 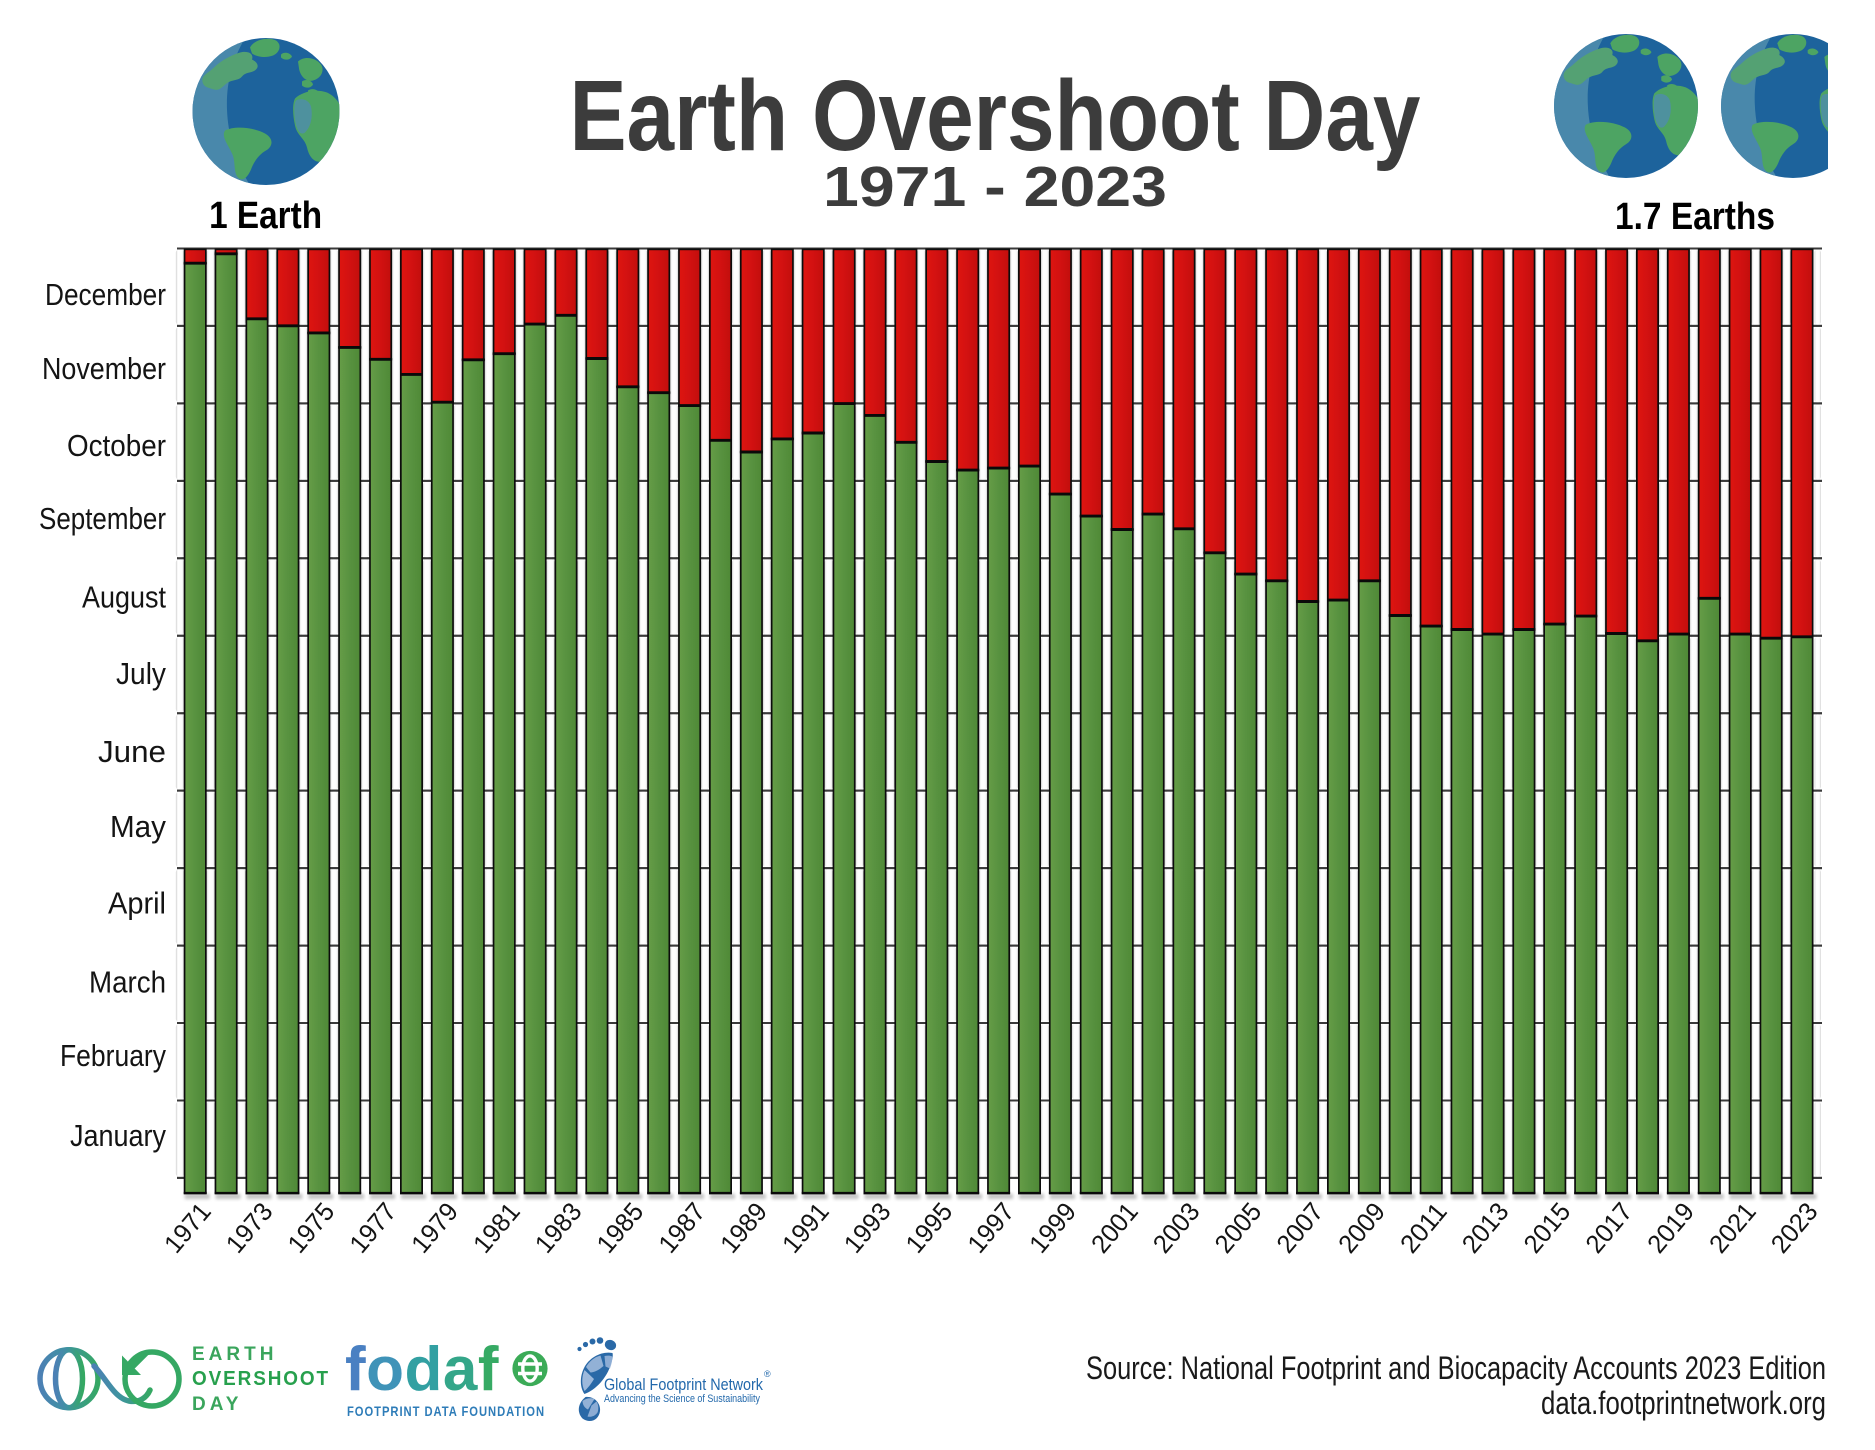 I want to click on svg-text: May, so click(x=138, y=826).